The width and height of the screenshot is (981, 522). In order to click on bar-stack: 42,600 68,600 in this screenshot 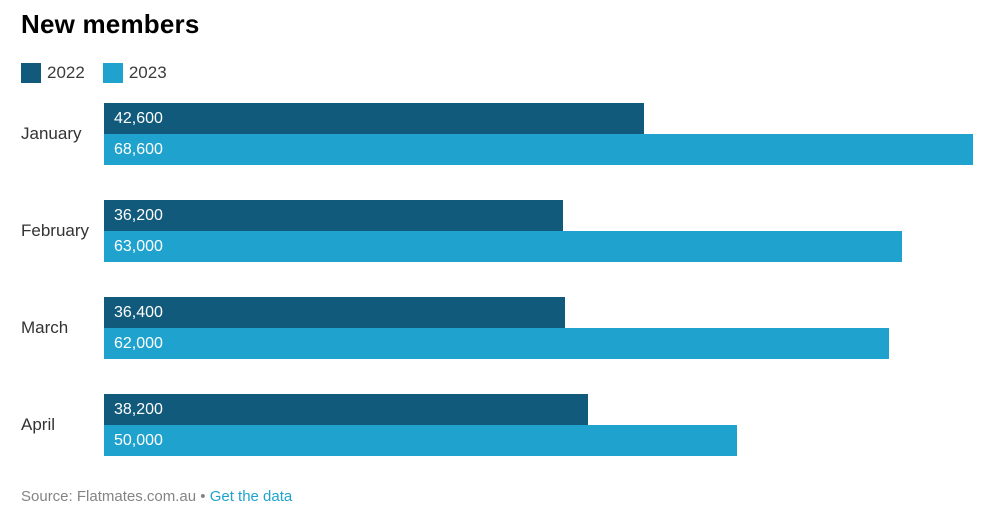, I will do `click(538, 133)`.